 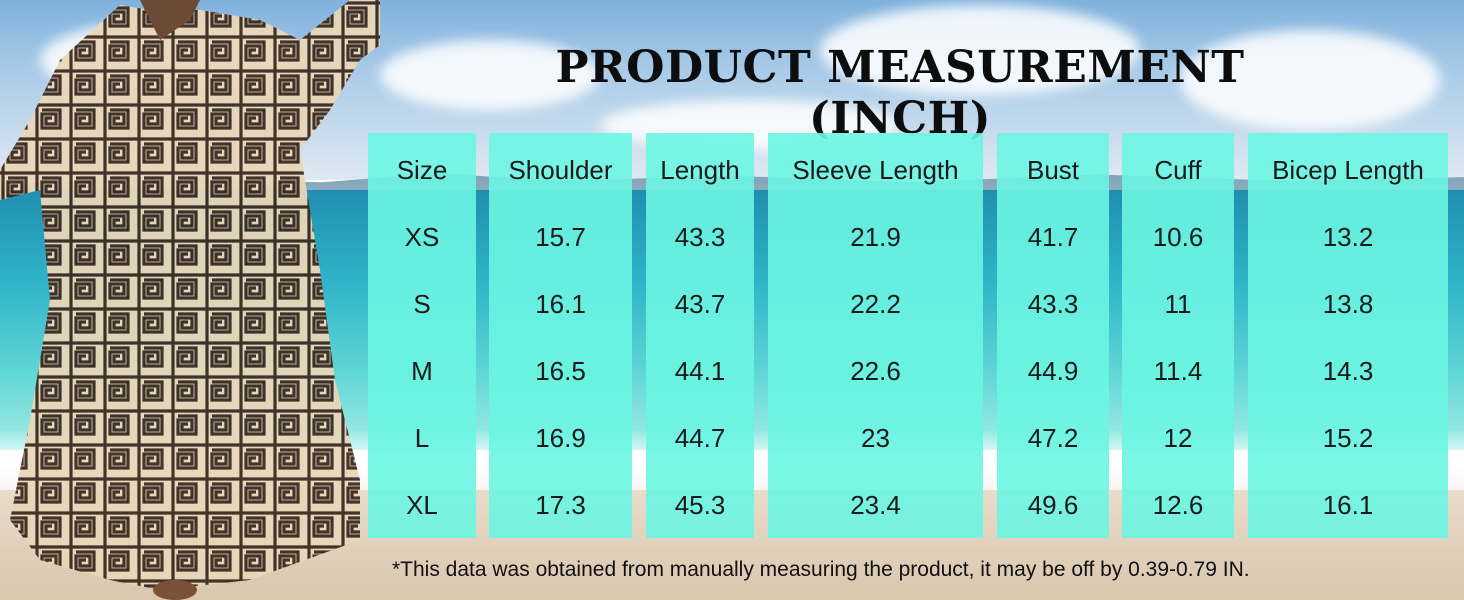 I want to click on cell-length-m: 44.1, so click(x=700, y=371).